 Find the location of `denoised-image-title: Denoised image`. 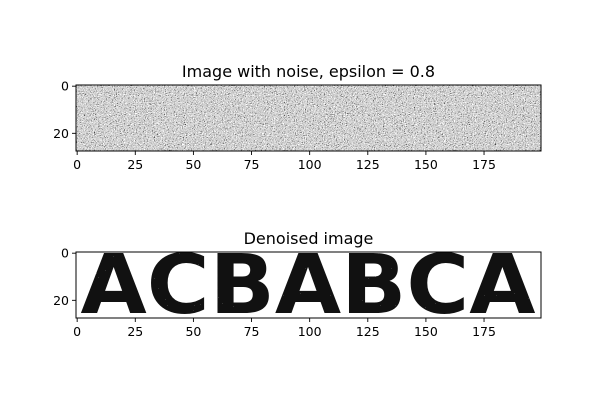

denoised-image-title: Denoised image is located at coordinates (309, 238).